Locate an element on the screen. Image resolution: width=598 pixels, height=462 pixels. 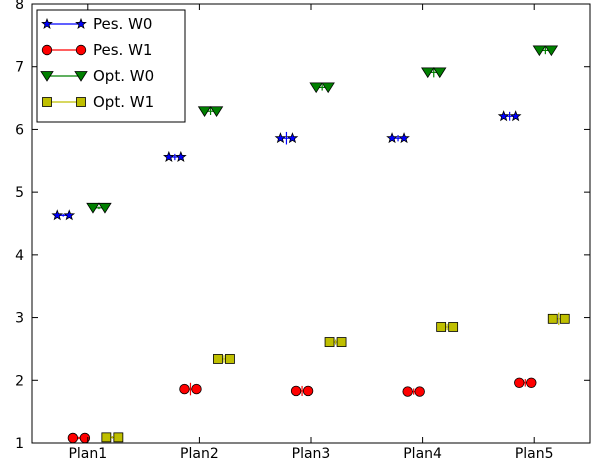
legend-label: Pes. W1 is located at coordinates (122, 50).